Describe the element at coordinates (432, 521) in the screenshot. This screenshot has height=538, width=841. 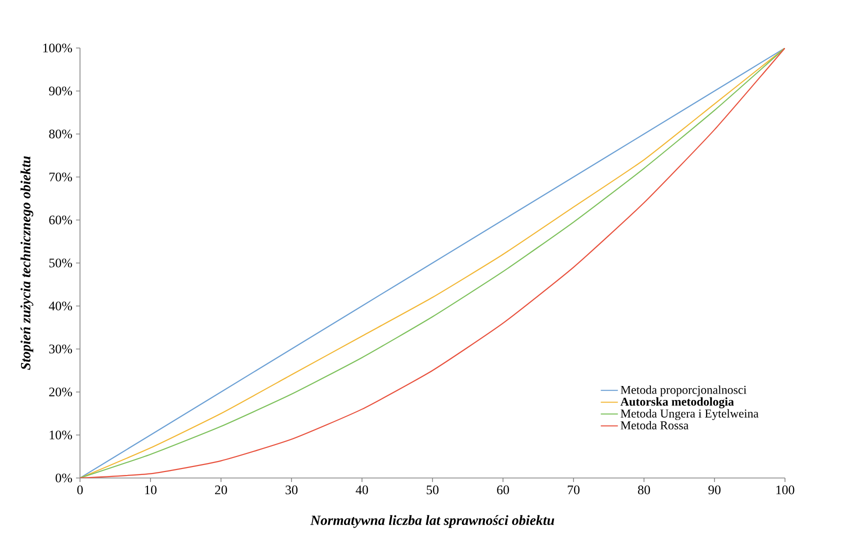
I see `x-axis-title: Normatywna liczba lat sprawności obiektu` at that location.